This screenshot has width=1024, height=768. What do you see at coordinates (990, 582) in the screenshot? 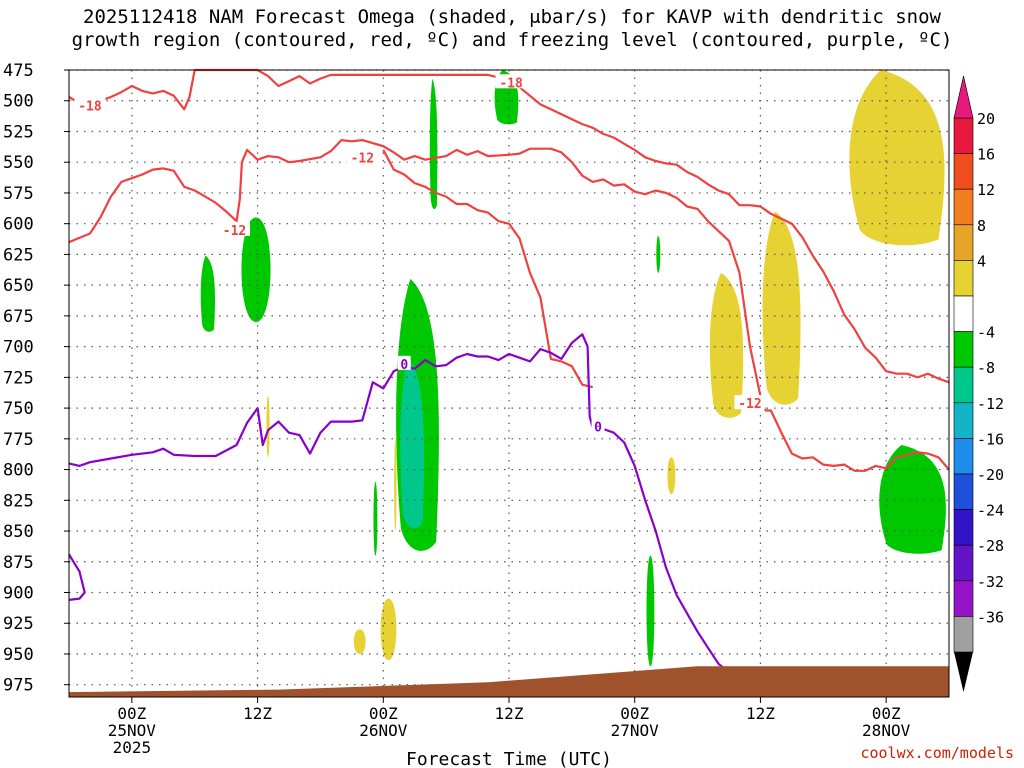
I see `colorbar-label: -32` at bounding box center [990, 582].